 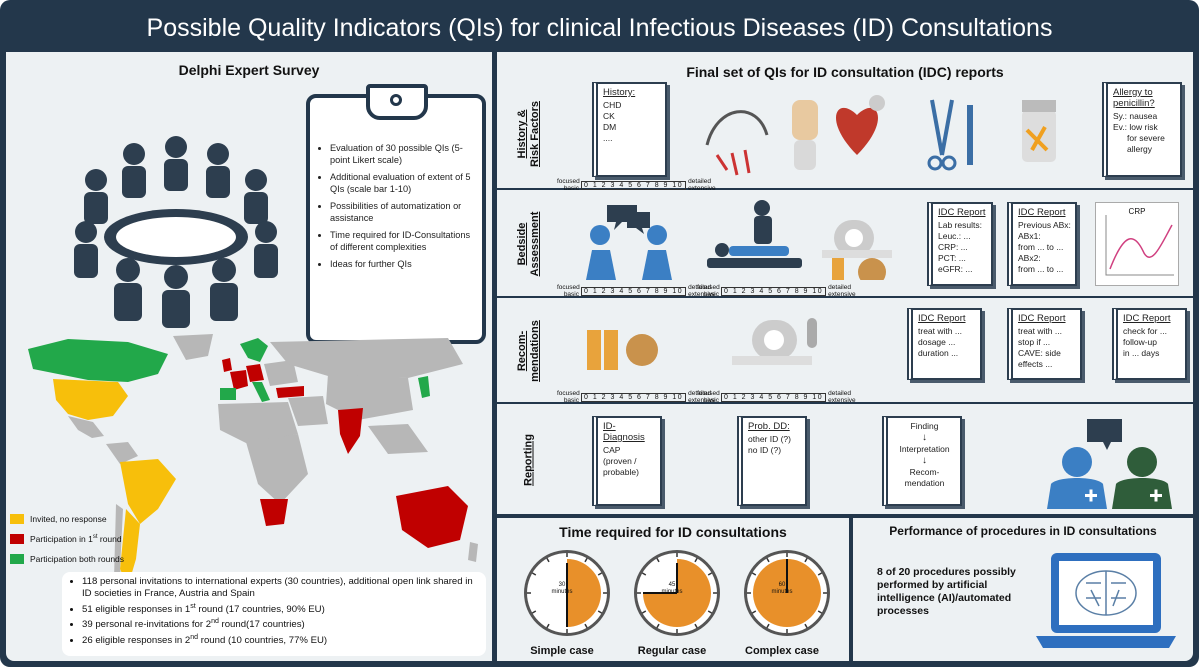 What do you see at coordinates (782, 588) in the screenshot?
I see `clock-inner-label: 60 minutes` at bounding box center [782, 588].